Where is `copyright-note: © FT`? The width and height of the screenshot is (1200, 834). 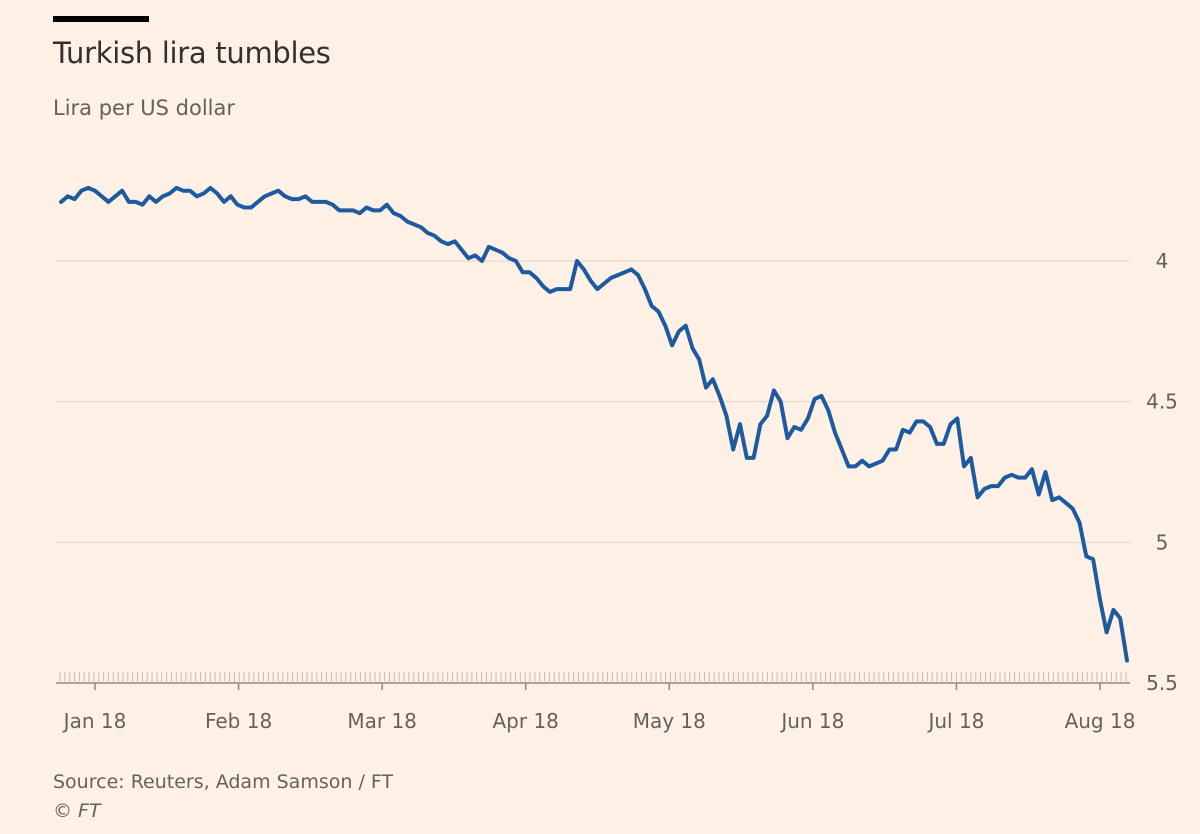 copyright-note: © FT is located at coordinates (77, 811).